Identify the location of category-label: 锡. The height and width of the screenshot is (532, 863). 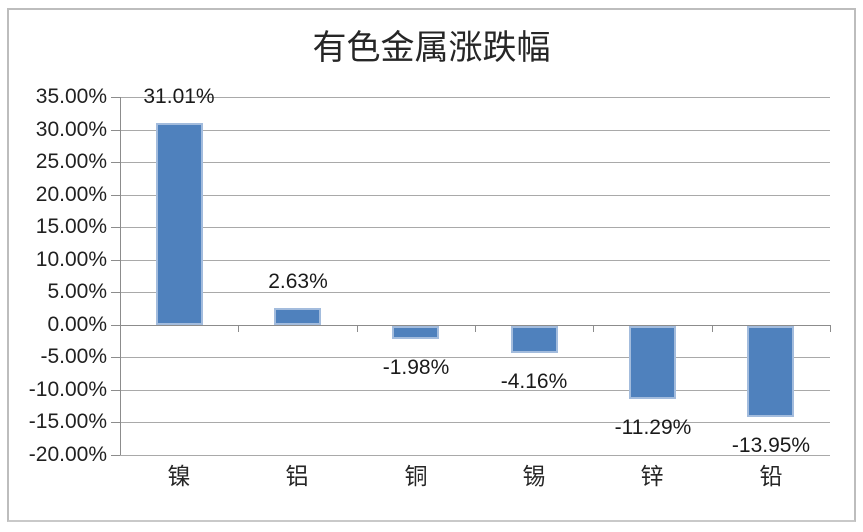
(534, 477).